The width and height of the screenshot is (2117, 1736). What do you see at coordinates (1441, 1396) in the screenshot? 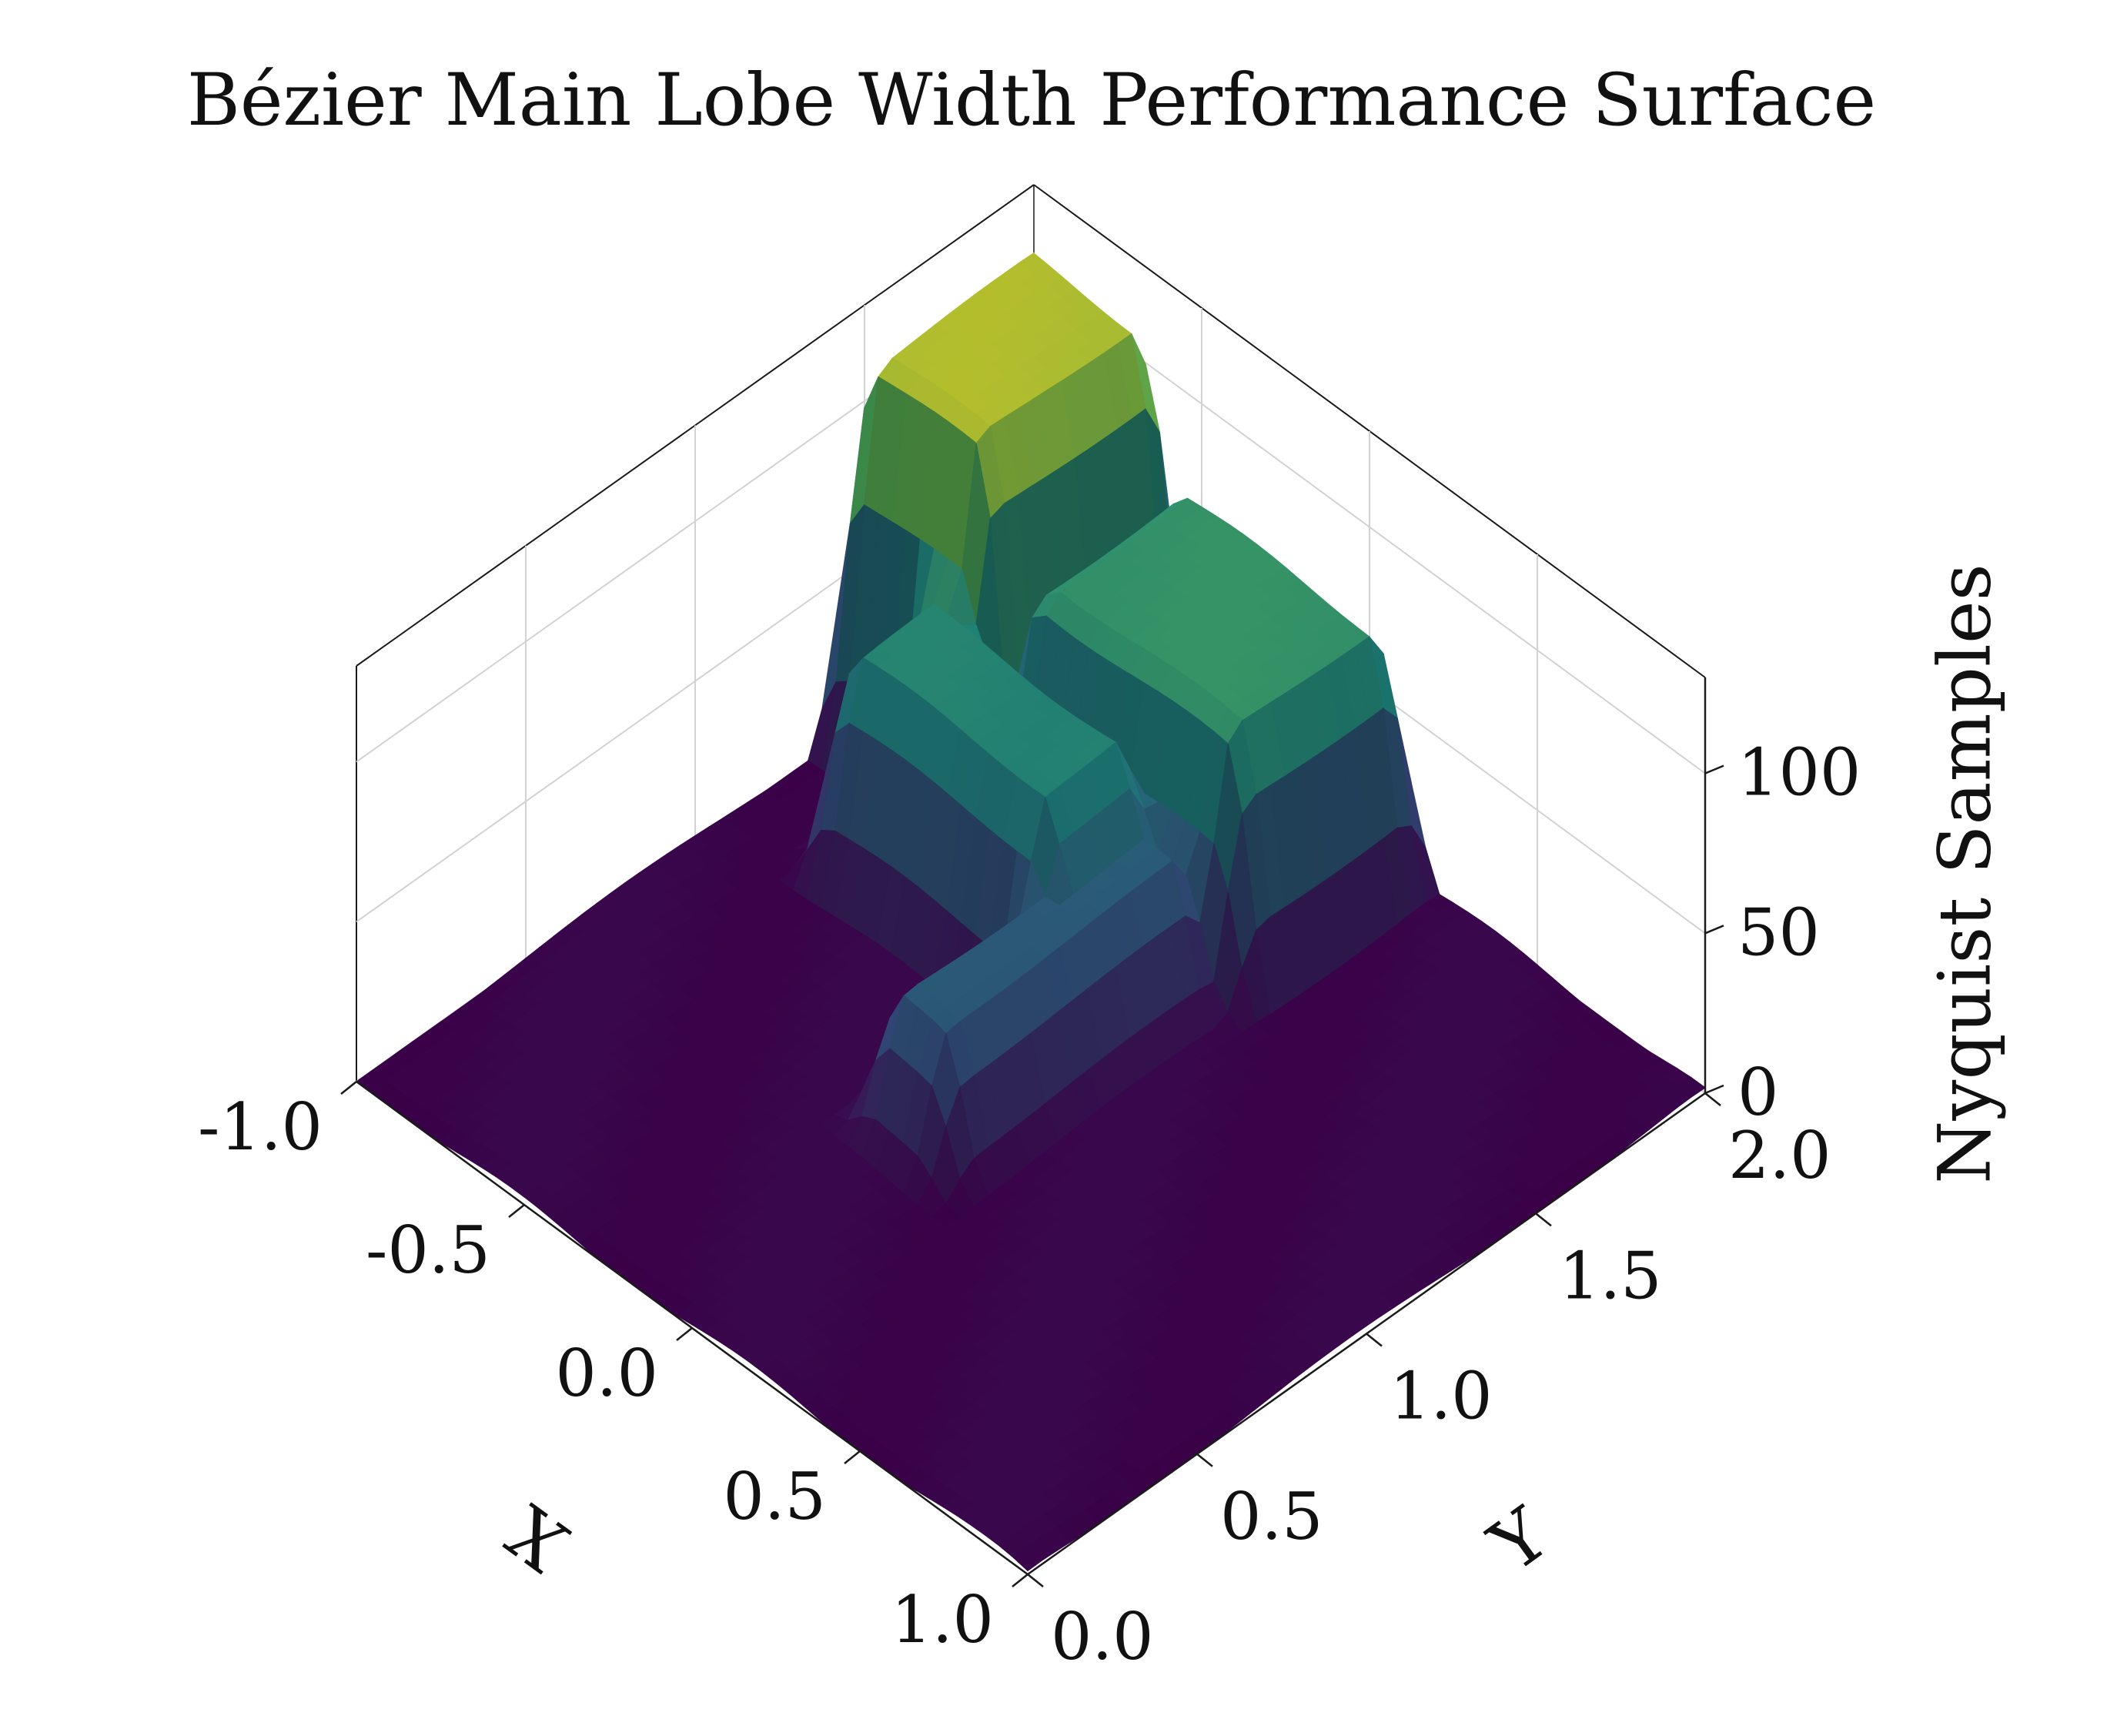
I see `y-tick-label: 1.0` at bounding box center [1441, 1396].